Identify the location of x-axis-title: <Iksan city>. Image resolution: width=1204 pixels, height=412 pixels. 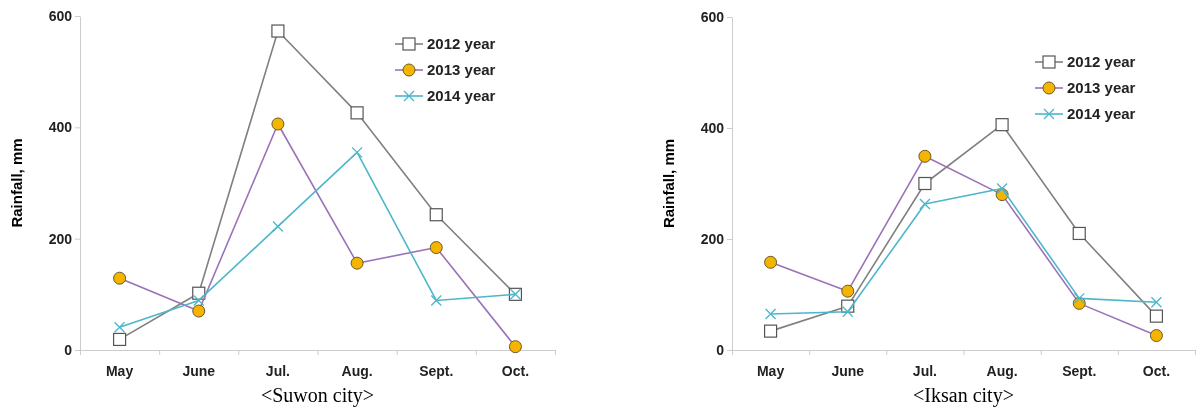
(963, 395).